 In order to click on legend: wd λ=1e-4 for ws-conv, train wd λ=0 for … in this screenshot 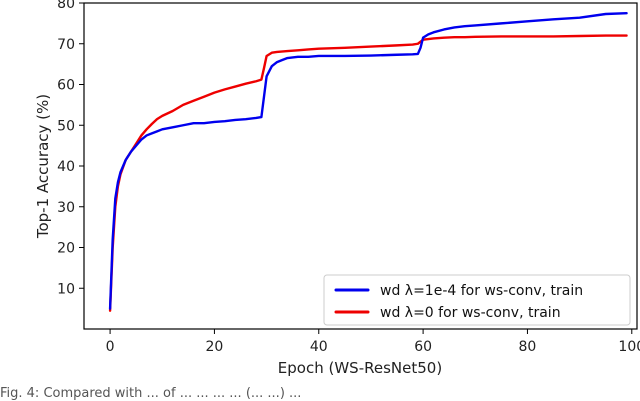, I will do `click(477, 300)`.